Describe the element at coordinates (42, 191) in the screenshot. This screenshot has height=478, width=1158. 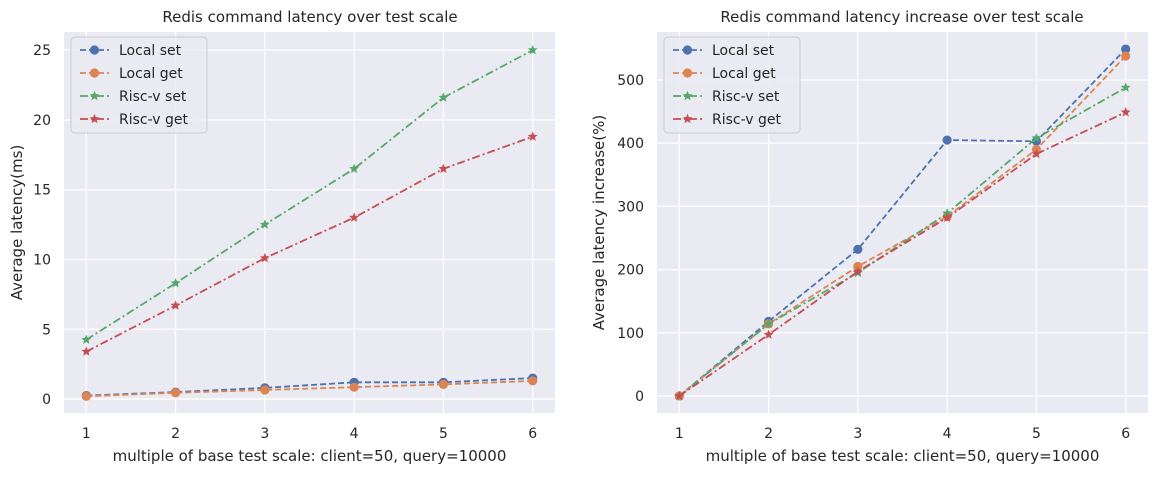
I see `y-tick-label: 15` at that location.